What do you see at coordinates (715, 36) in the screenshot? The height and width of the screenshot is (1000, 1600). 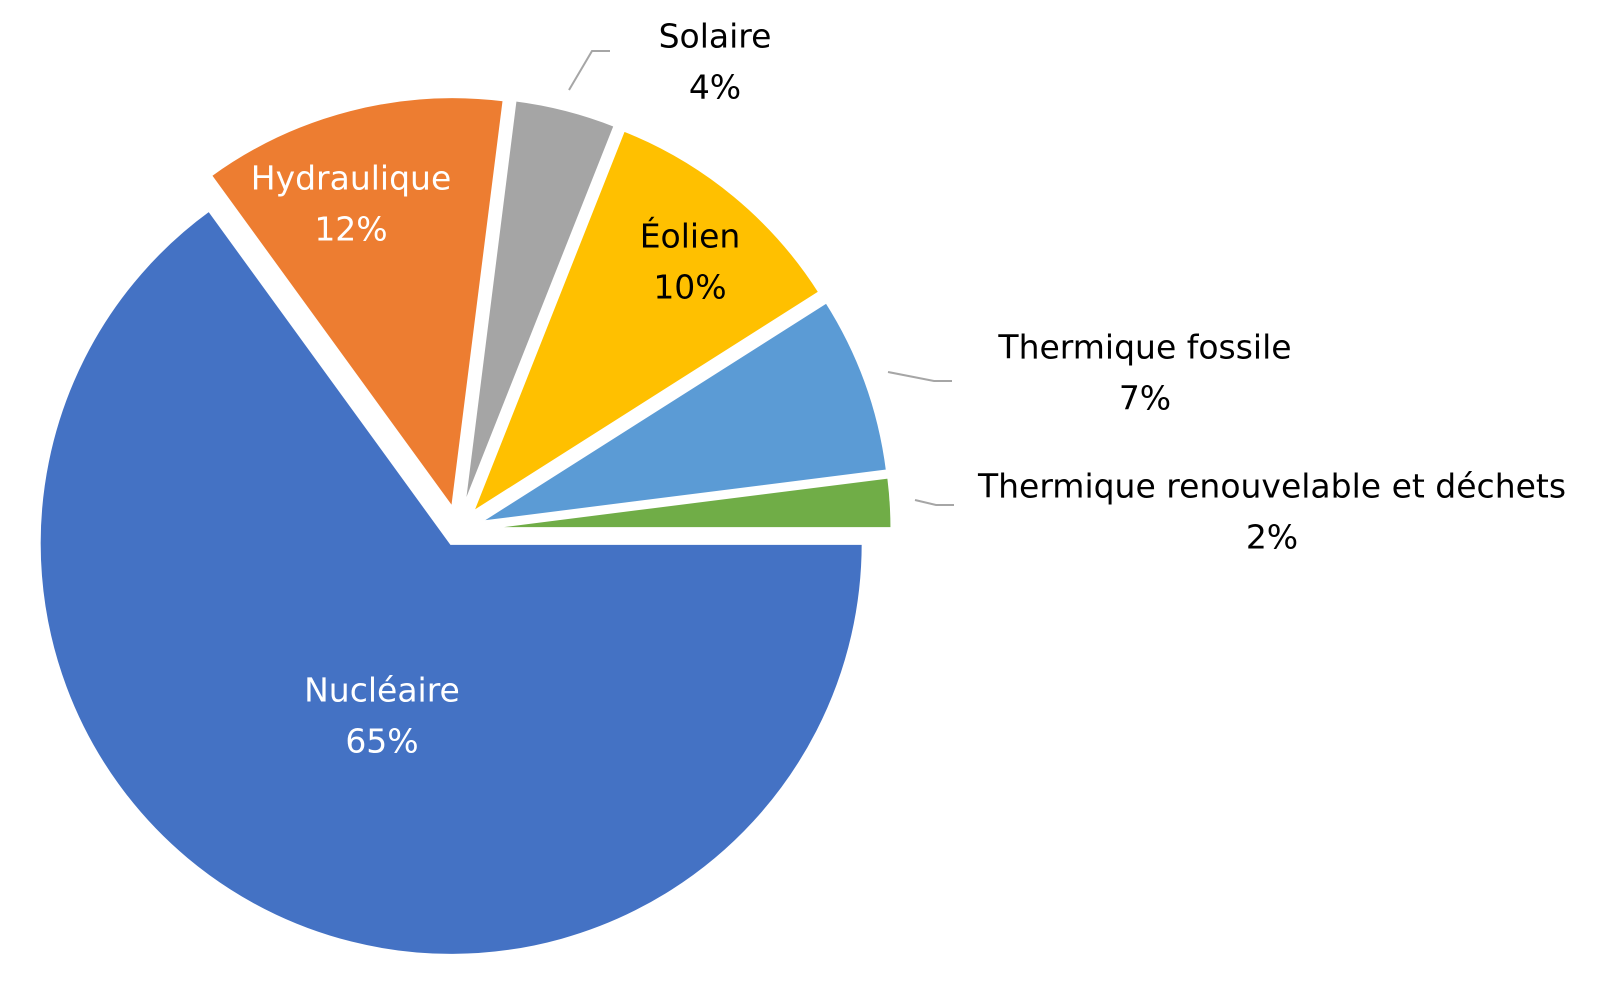 I see `slice-label: Solaire` at bounding box center [715, 36].